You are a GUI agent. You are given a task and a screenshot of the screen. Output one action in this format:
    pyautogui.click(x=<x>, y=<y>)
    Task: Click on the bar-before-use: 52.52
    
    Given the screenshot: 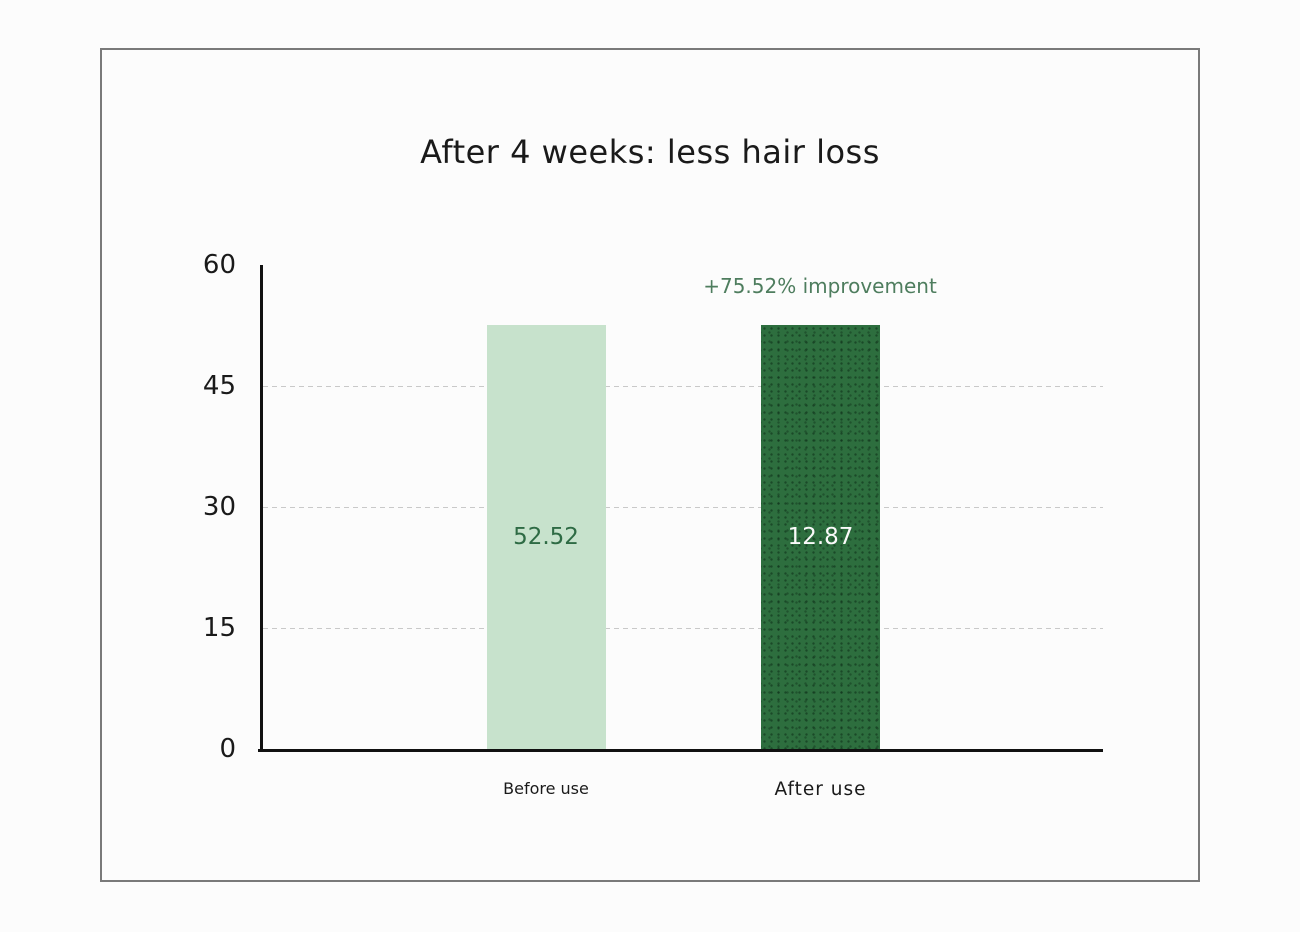 What is the action you would take?
    pyautogui.click(x=546, y=537)
    